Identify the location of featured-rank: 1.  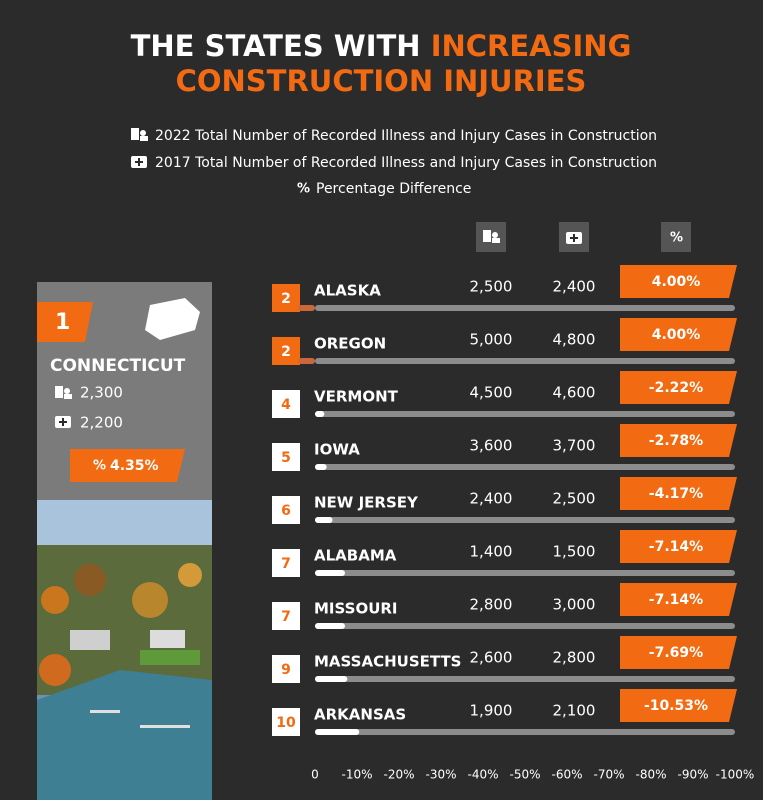
(62, 322).